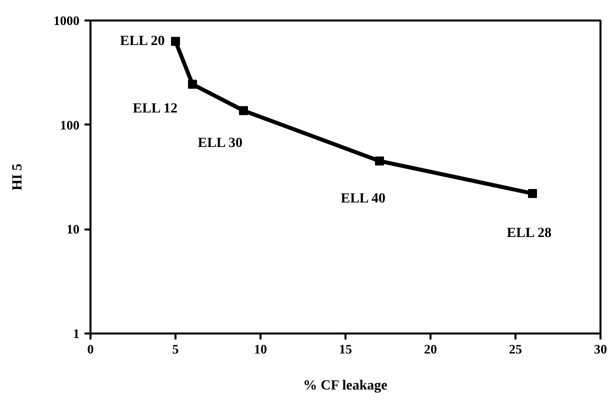 This screenshot has width=609, height=407. Describe the element at coordinates (176, 349) in the screenshot. I see `x-tick-label: 5` at that location.